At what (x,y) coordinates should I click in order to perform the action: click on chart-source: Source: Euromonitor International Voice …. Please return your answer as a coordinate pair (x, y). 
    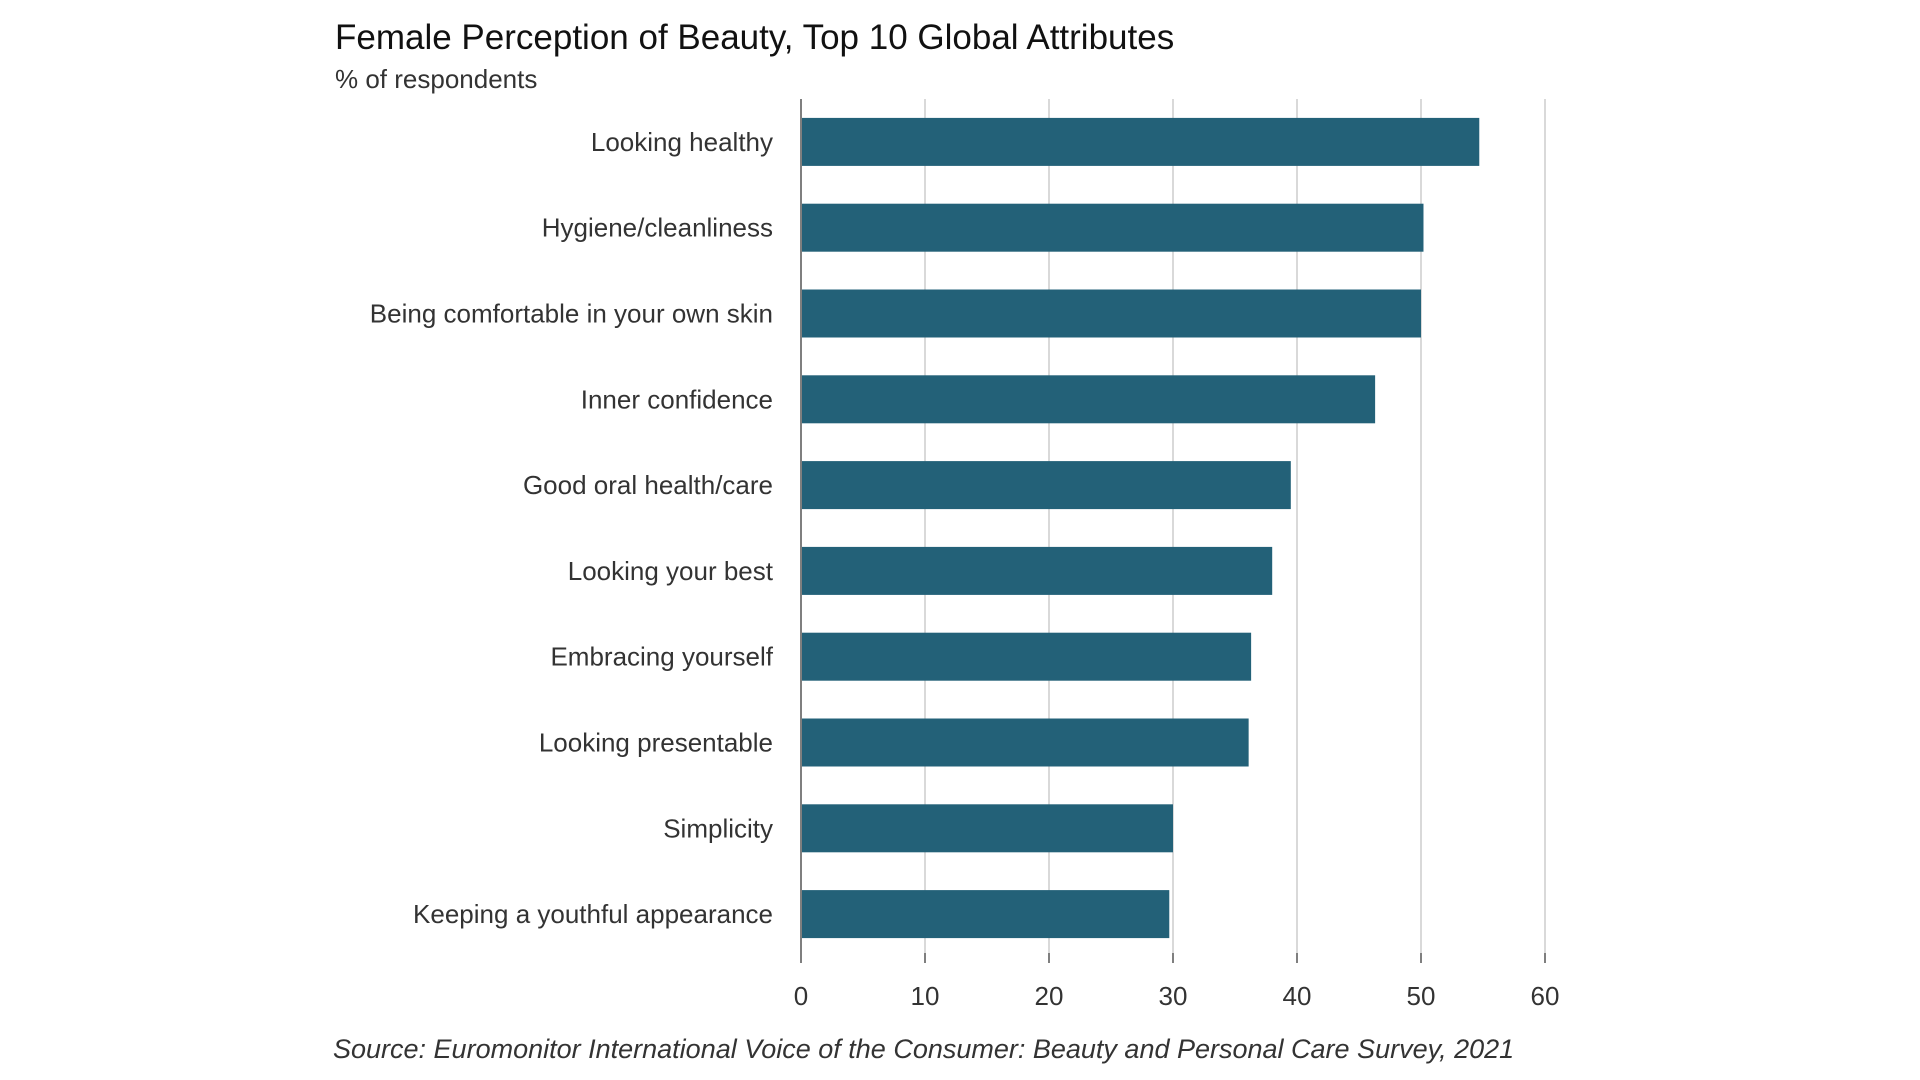
    Looking at the image, I should click on (924, 1049).